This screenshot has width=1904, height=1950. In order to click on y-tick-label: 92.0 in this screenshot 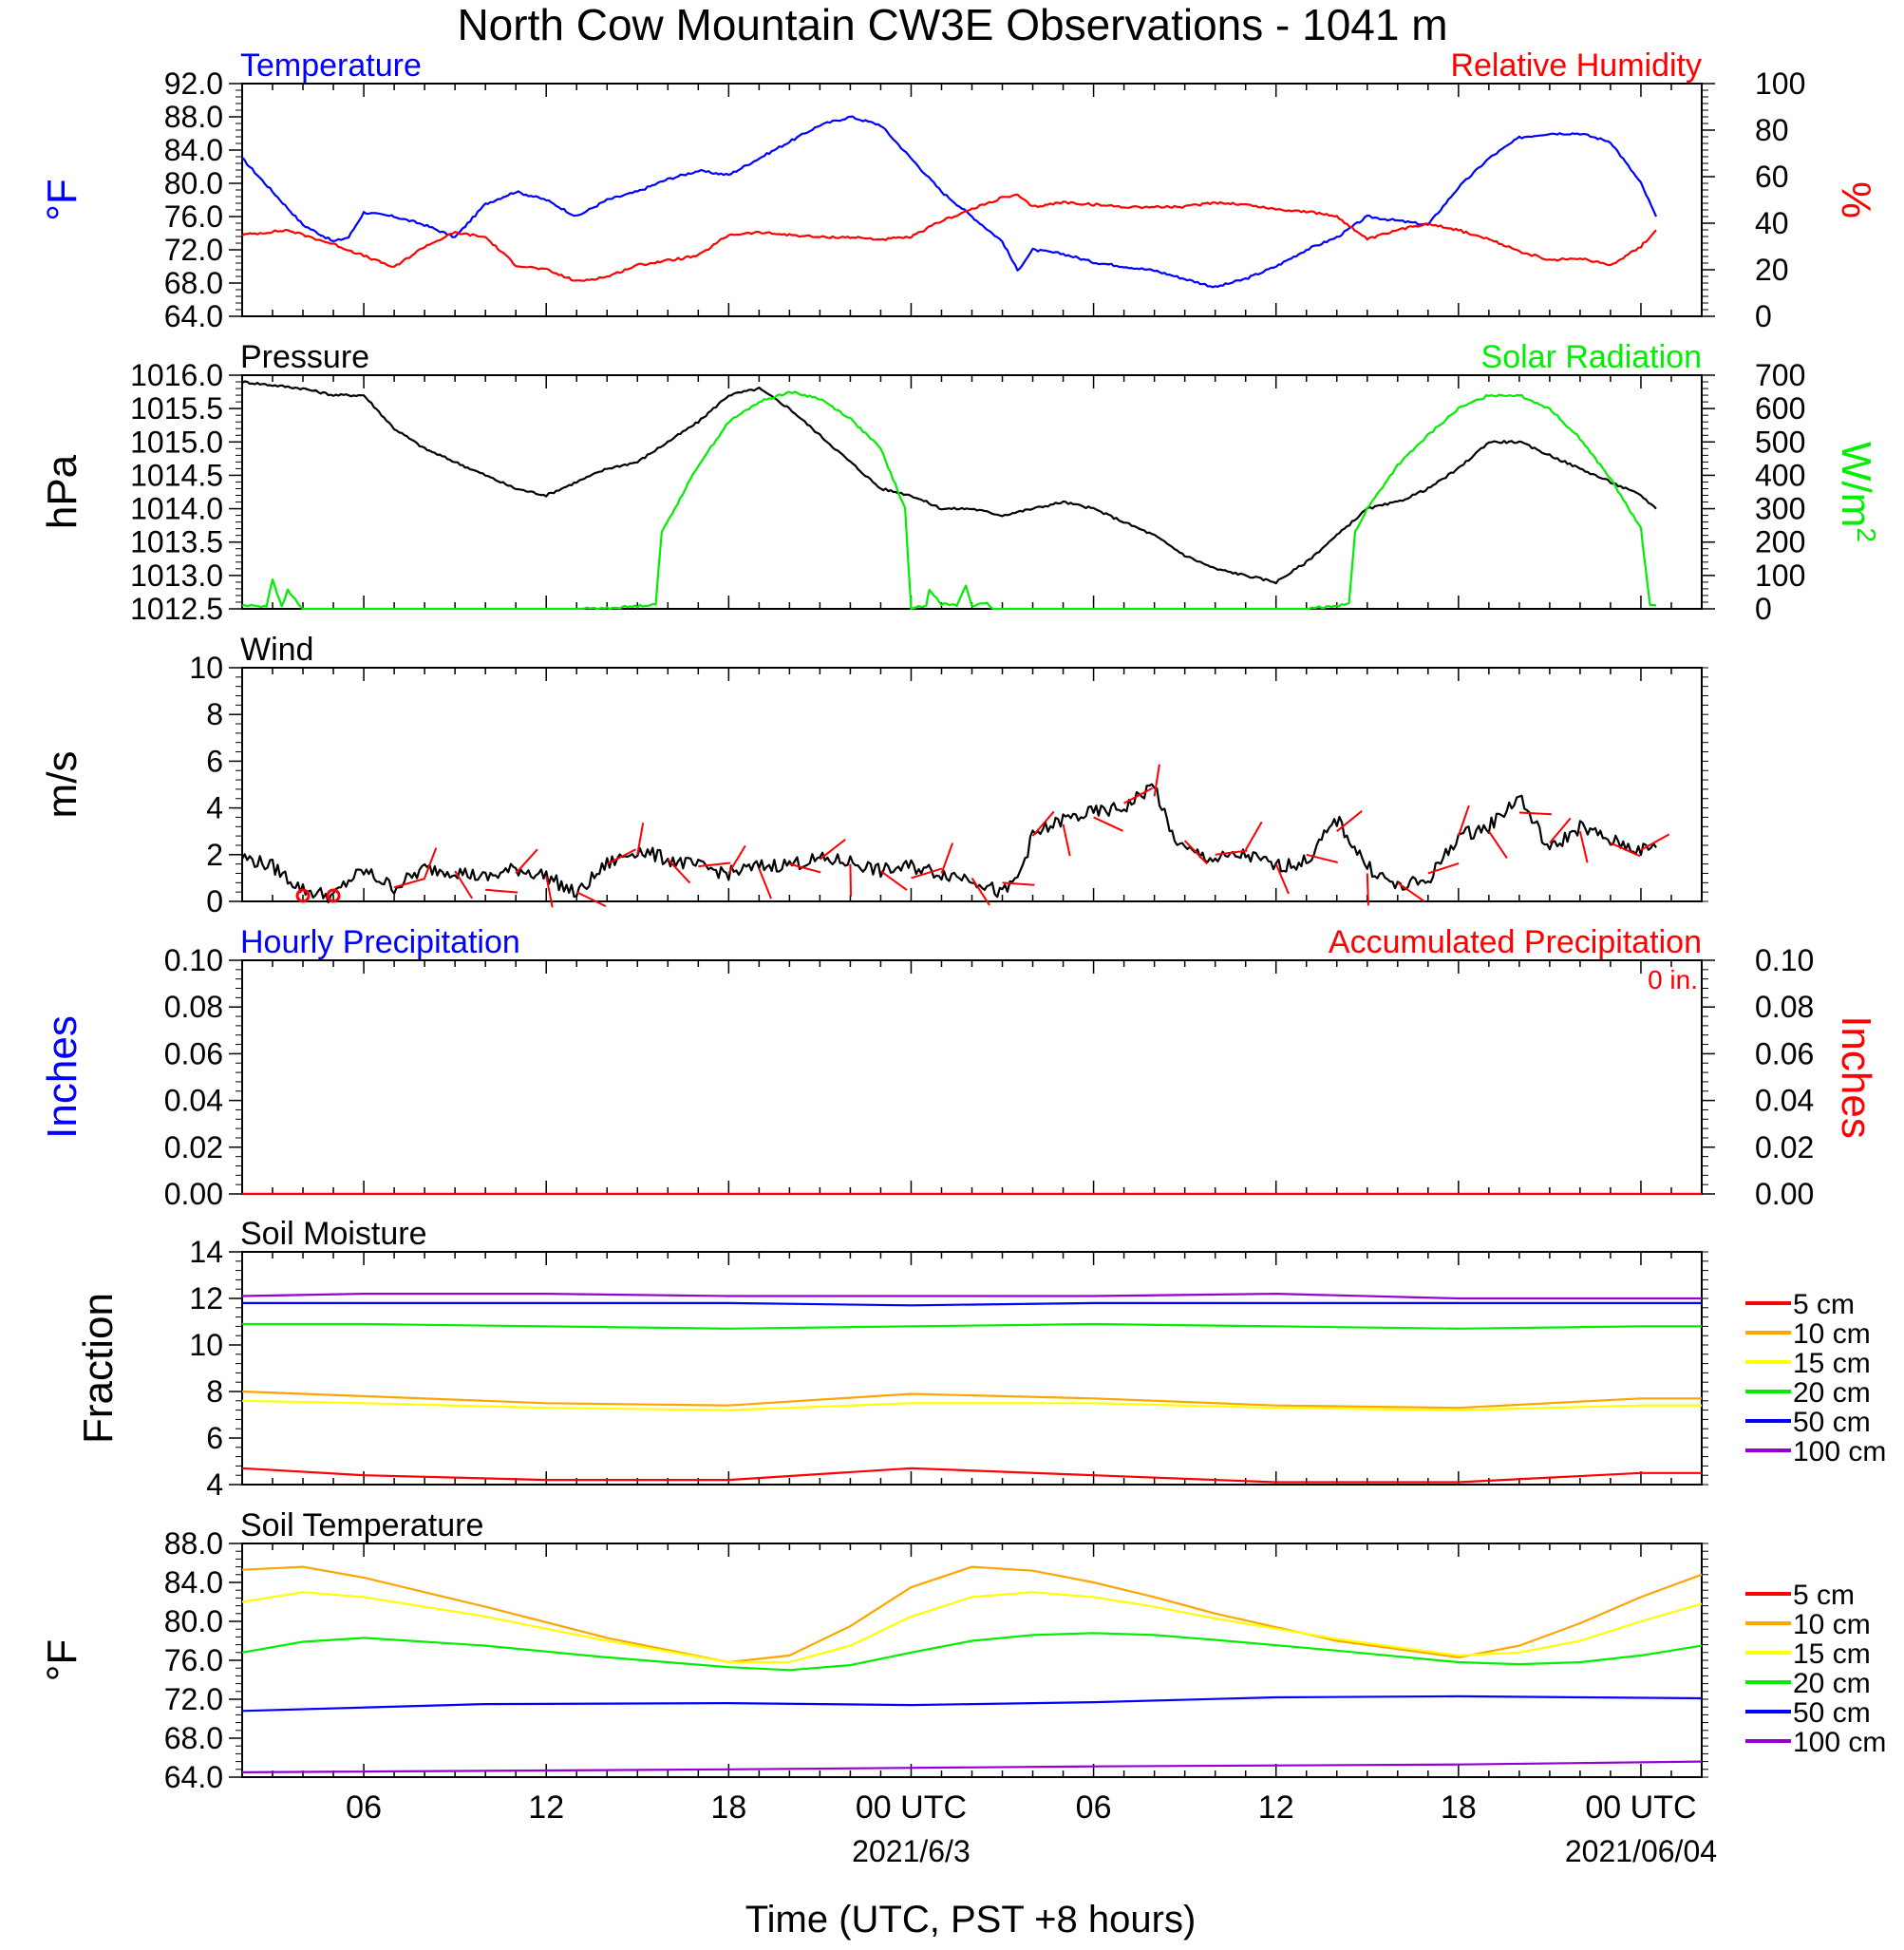, I will do `click(194, 83)`.